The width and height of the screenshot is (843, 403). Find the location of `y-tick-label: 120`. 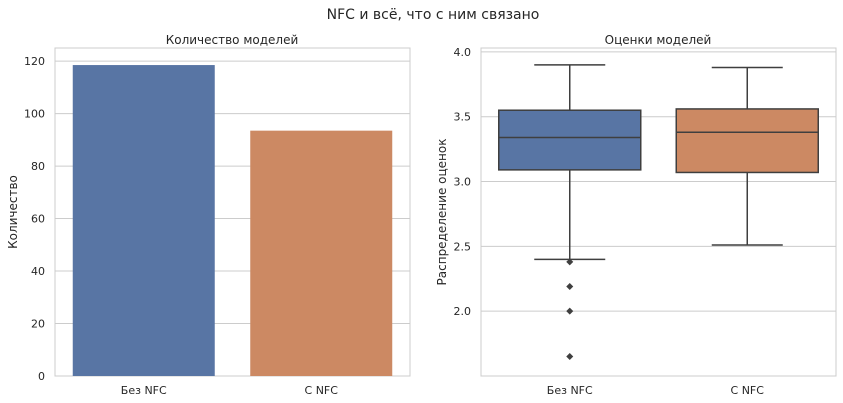

y-tick-label: 120 is located at coordinates (34, 61).